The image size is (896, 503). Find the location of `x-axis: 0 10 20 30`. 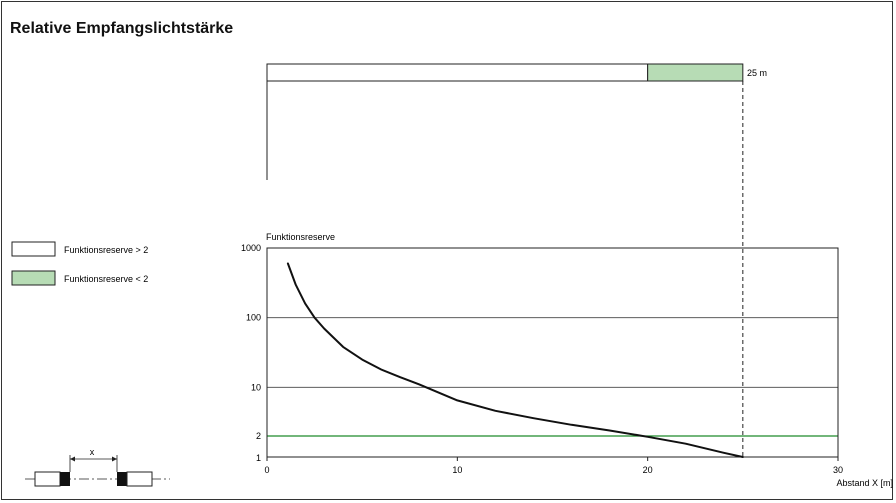

x-axis: 0 10 20 30 is located at coordinates (553, 466).